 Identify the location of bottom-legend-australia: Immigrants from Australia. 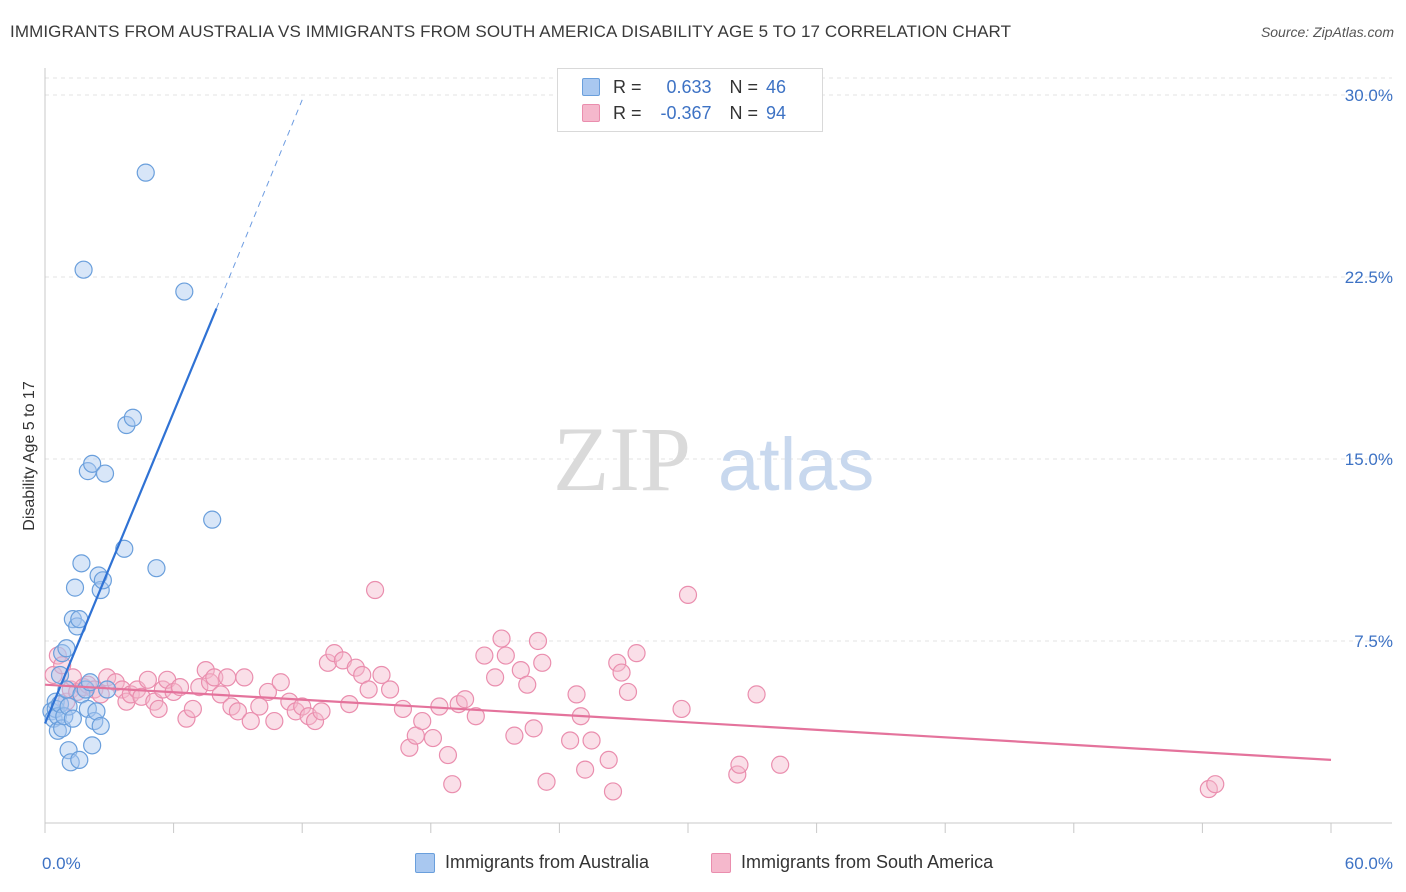
(532, 862).